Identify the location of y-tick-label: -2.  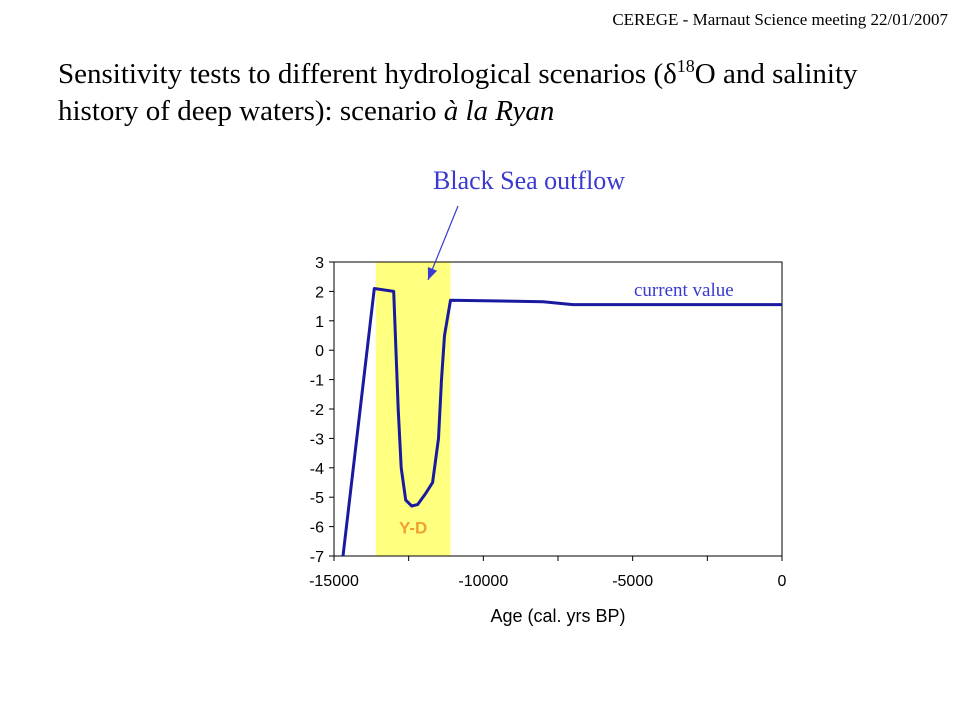
(317, 410).